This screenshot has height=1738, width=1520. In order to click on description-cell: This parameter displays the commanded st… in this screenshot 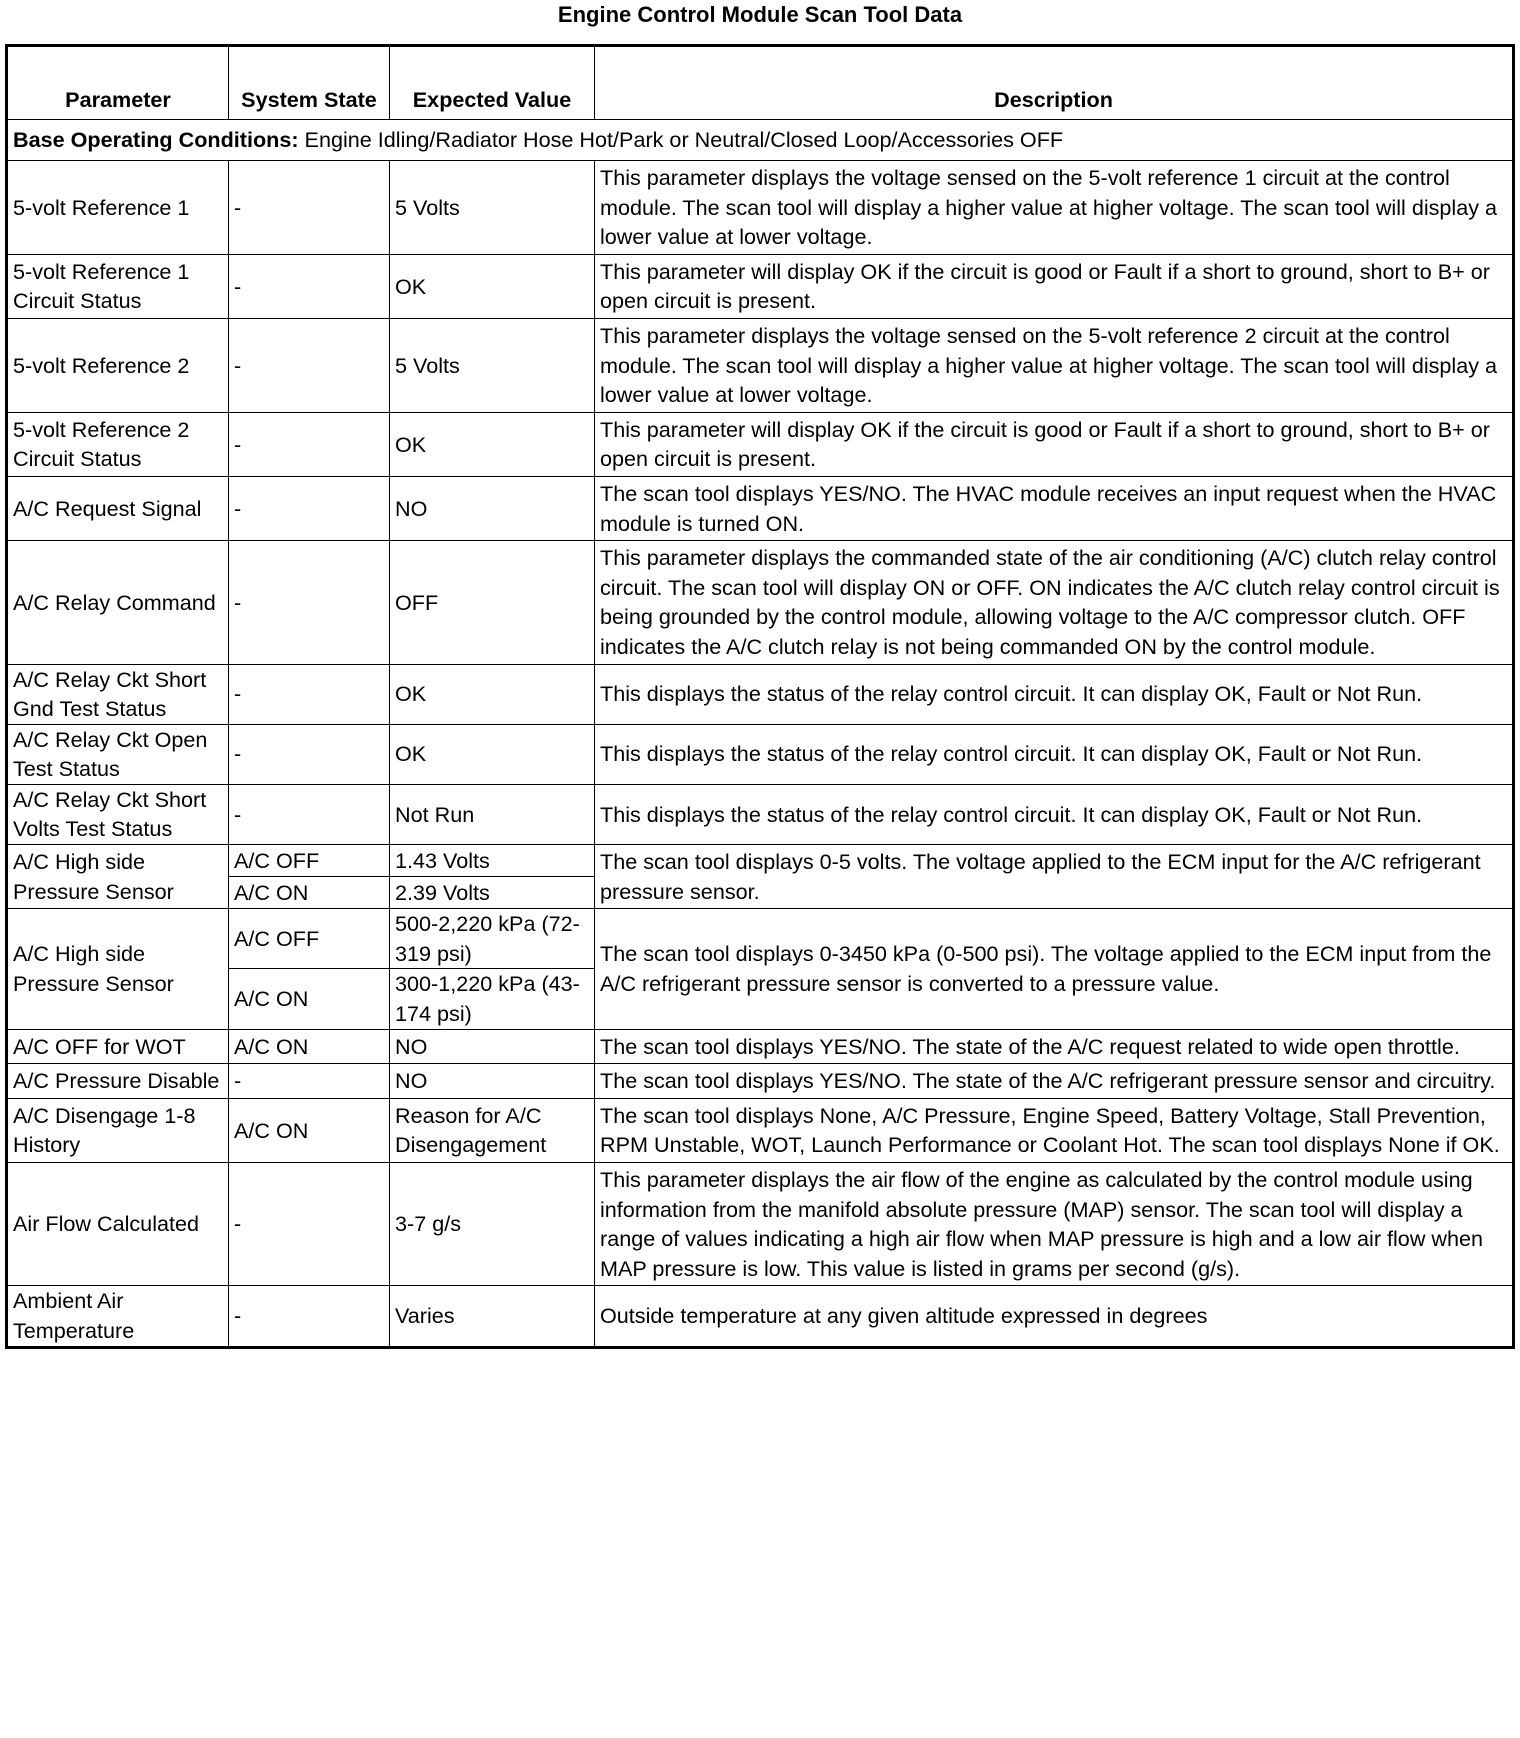, I will do `click(1054, 602)`.